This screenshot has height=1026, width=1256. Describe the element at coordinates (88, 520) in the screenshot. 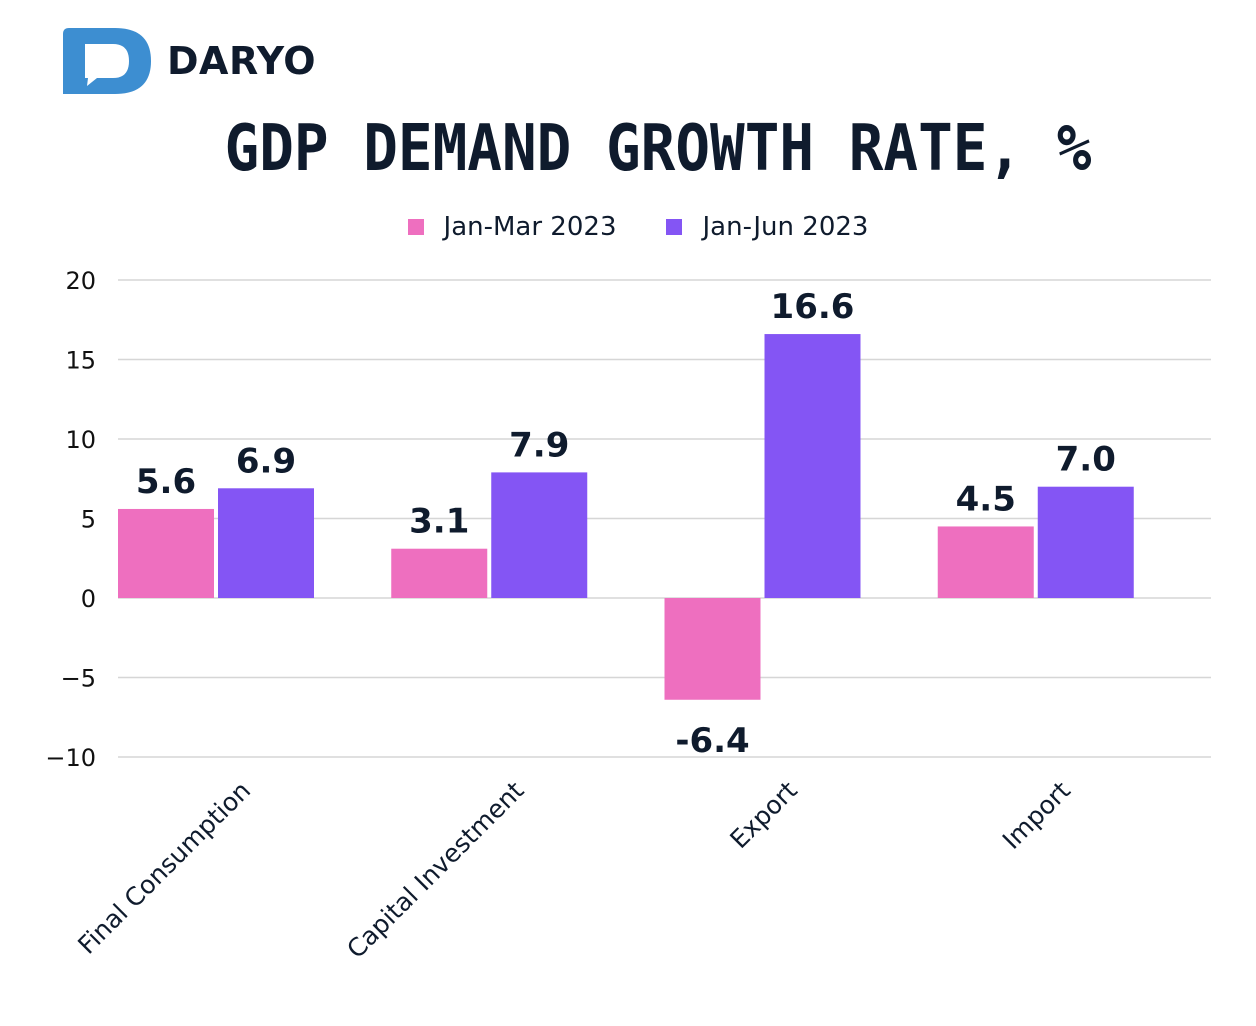

I see `y-tick-label: 5` at that location.